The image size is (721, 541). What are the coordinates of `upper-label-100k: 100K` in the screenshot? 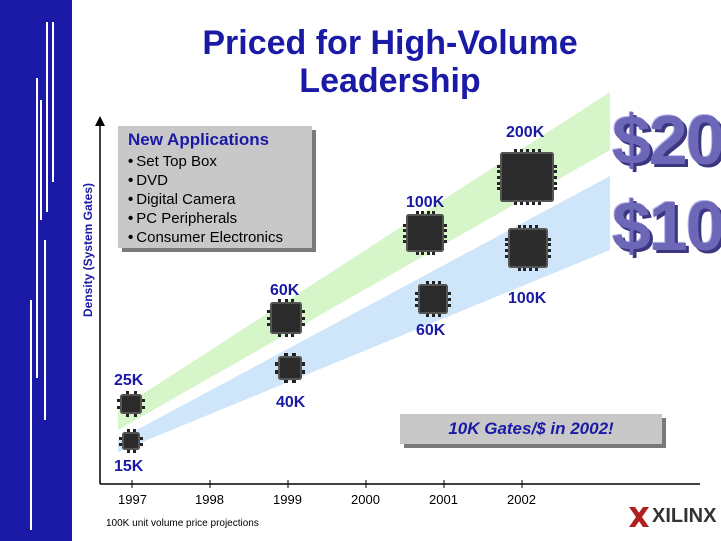 It's located at (425, 202).